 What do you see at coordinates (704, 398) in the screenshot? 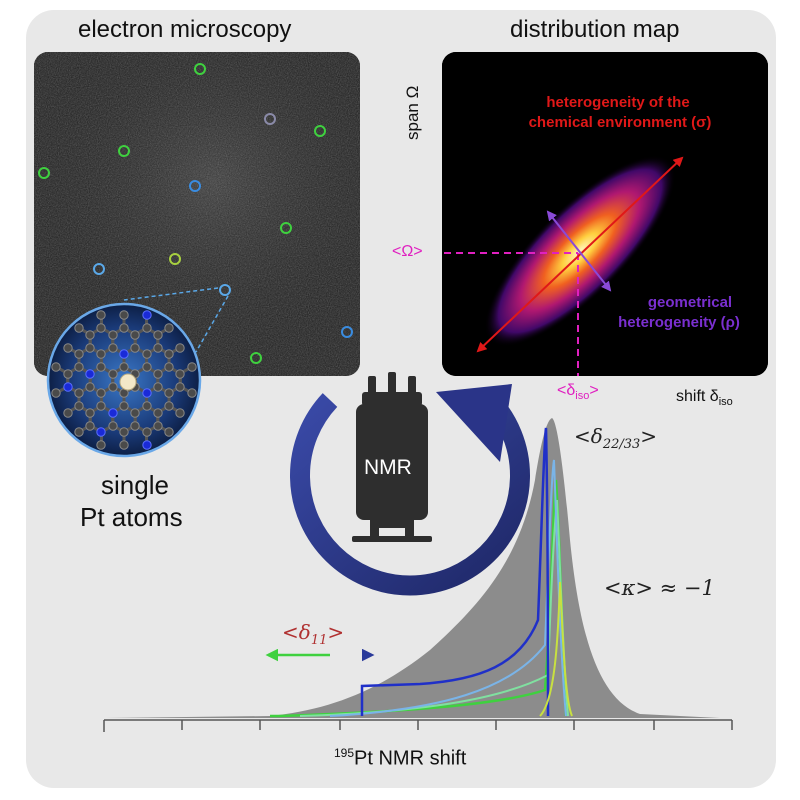
I see `shift-axis-label: shift δiso` at bounding box center [704, 398].